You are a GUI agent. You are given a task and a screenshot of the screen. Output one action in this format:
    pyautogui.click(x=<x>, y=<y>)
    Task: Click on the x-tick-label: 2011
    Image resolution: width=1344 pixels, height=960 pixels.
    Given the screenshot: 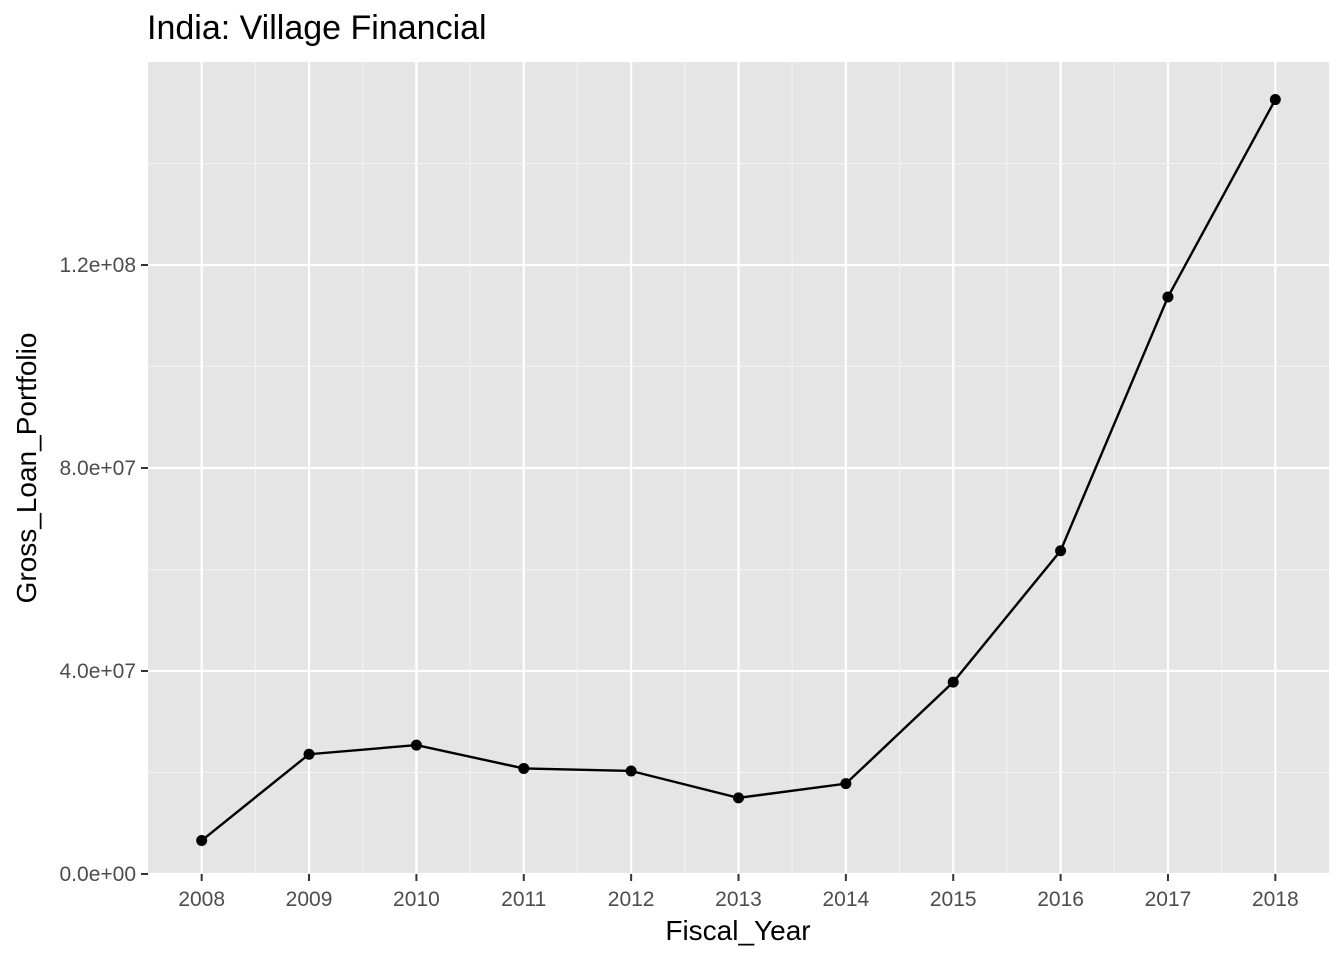 What is the action you would take?
    pyautogui.click(x=523, y=899)
    